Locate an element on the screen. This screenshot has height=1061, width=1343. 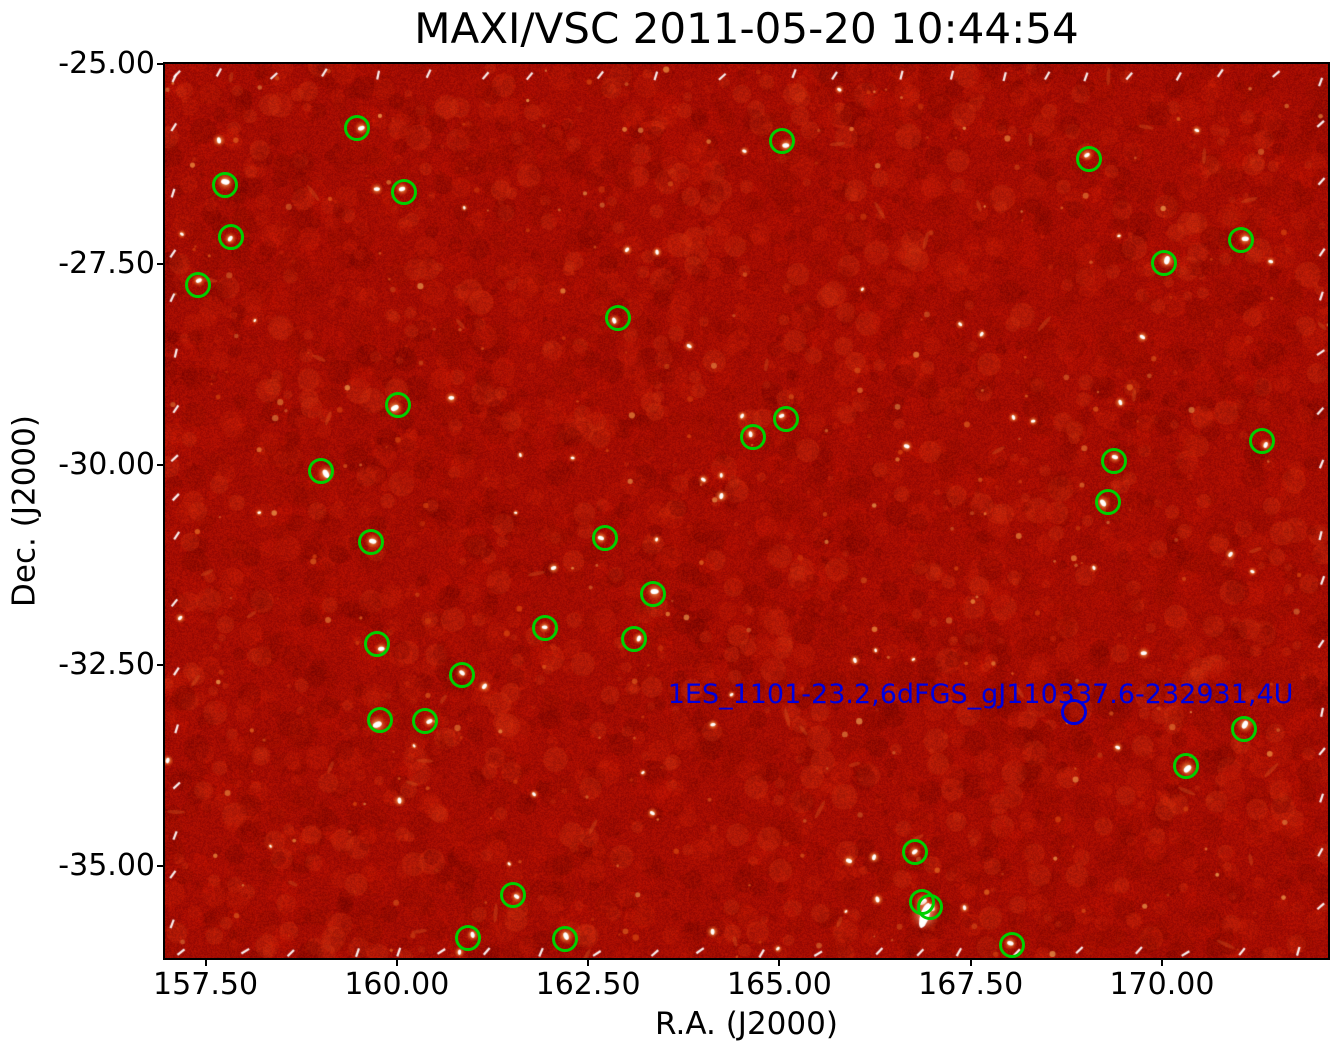
y-tick-label: -35.00 is located at coordinates (106, 865).